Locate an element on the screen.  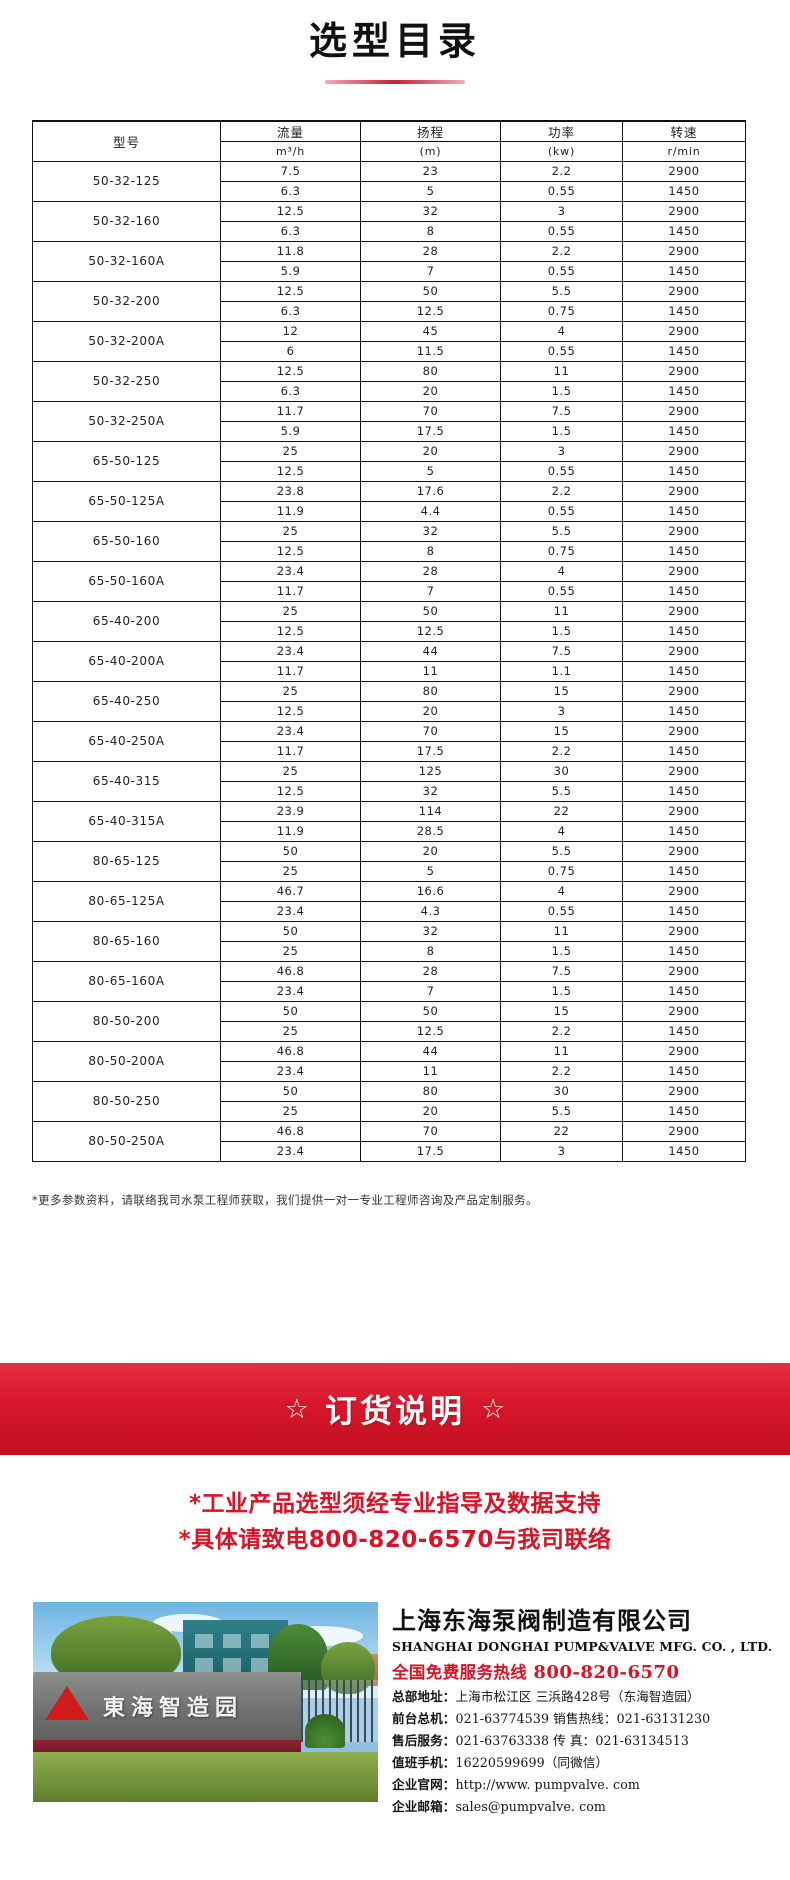
cell-power: 7.5 is located at coordinates (561, 971).